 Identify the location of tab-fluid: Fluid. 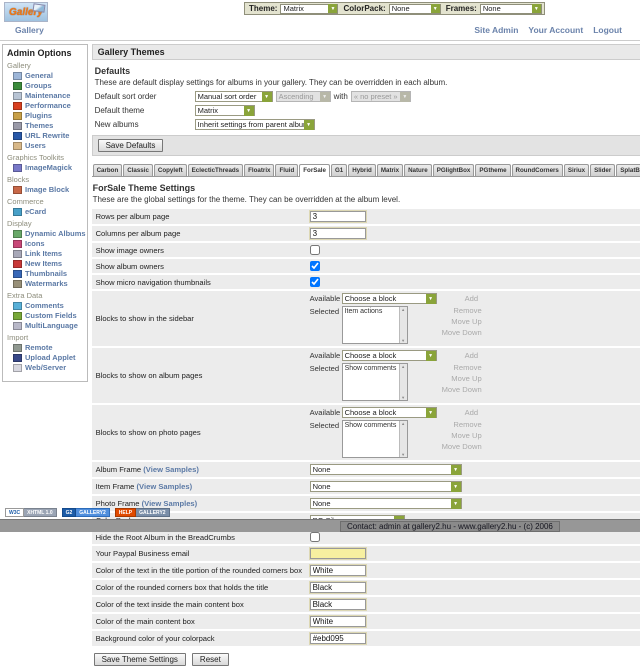
(287, 170).